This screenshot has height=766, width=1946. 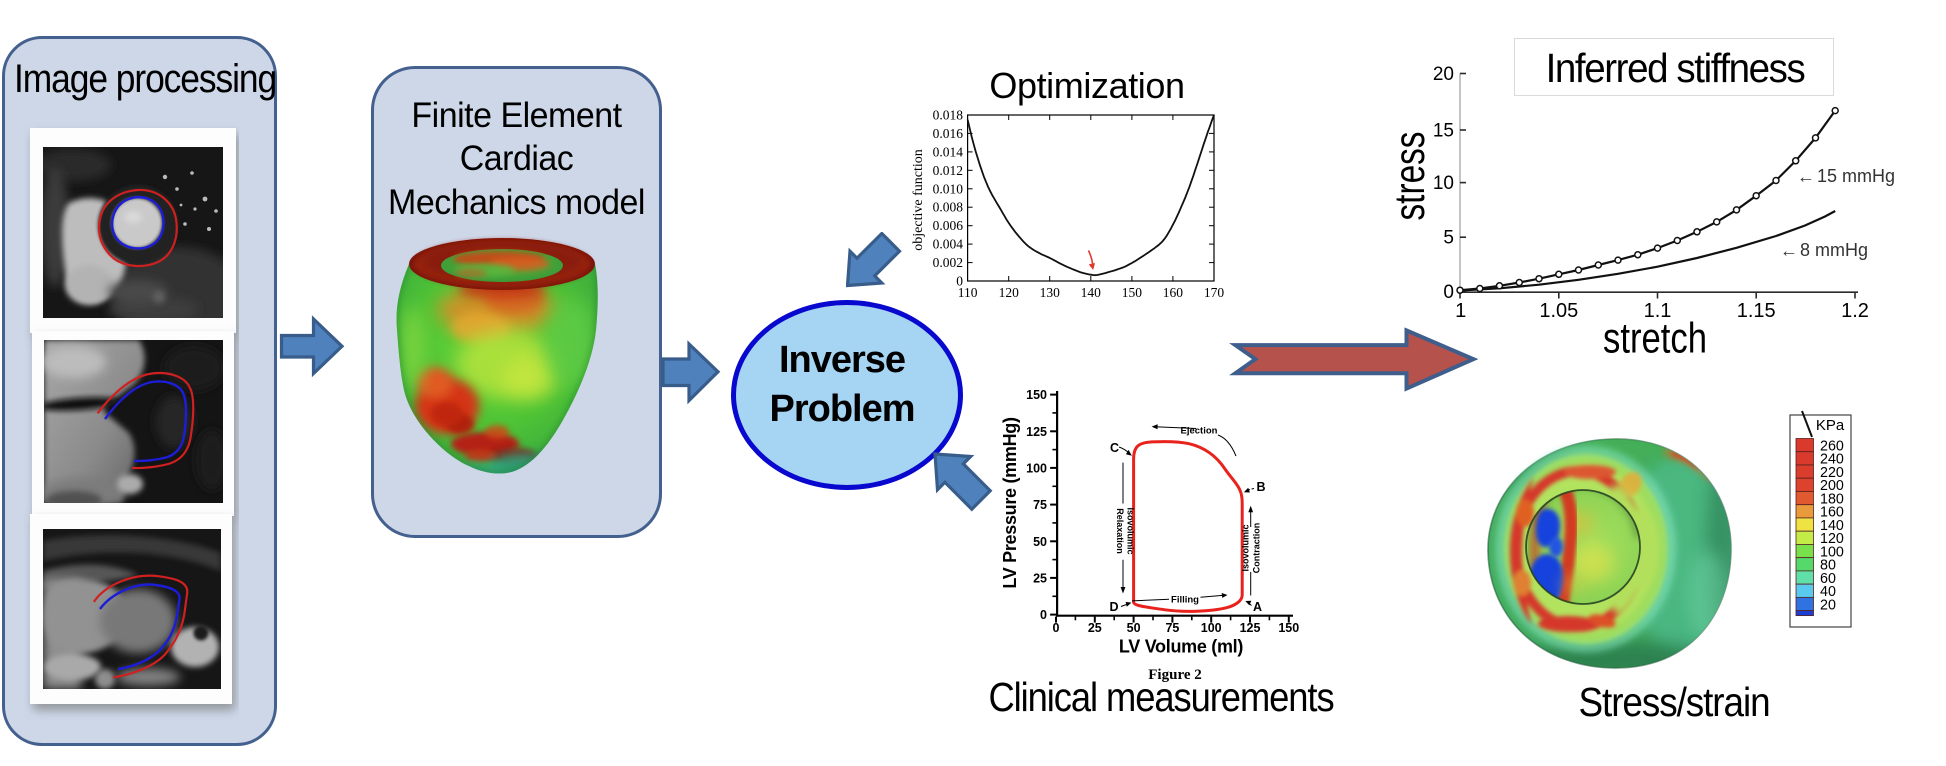 What do you see at coordinates (1828, 566) in the screenshot?
I see `svg-text: 80` at bounding box center [1828, 566].